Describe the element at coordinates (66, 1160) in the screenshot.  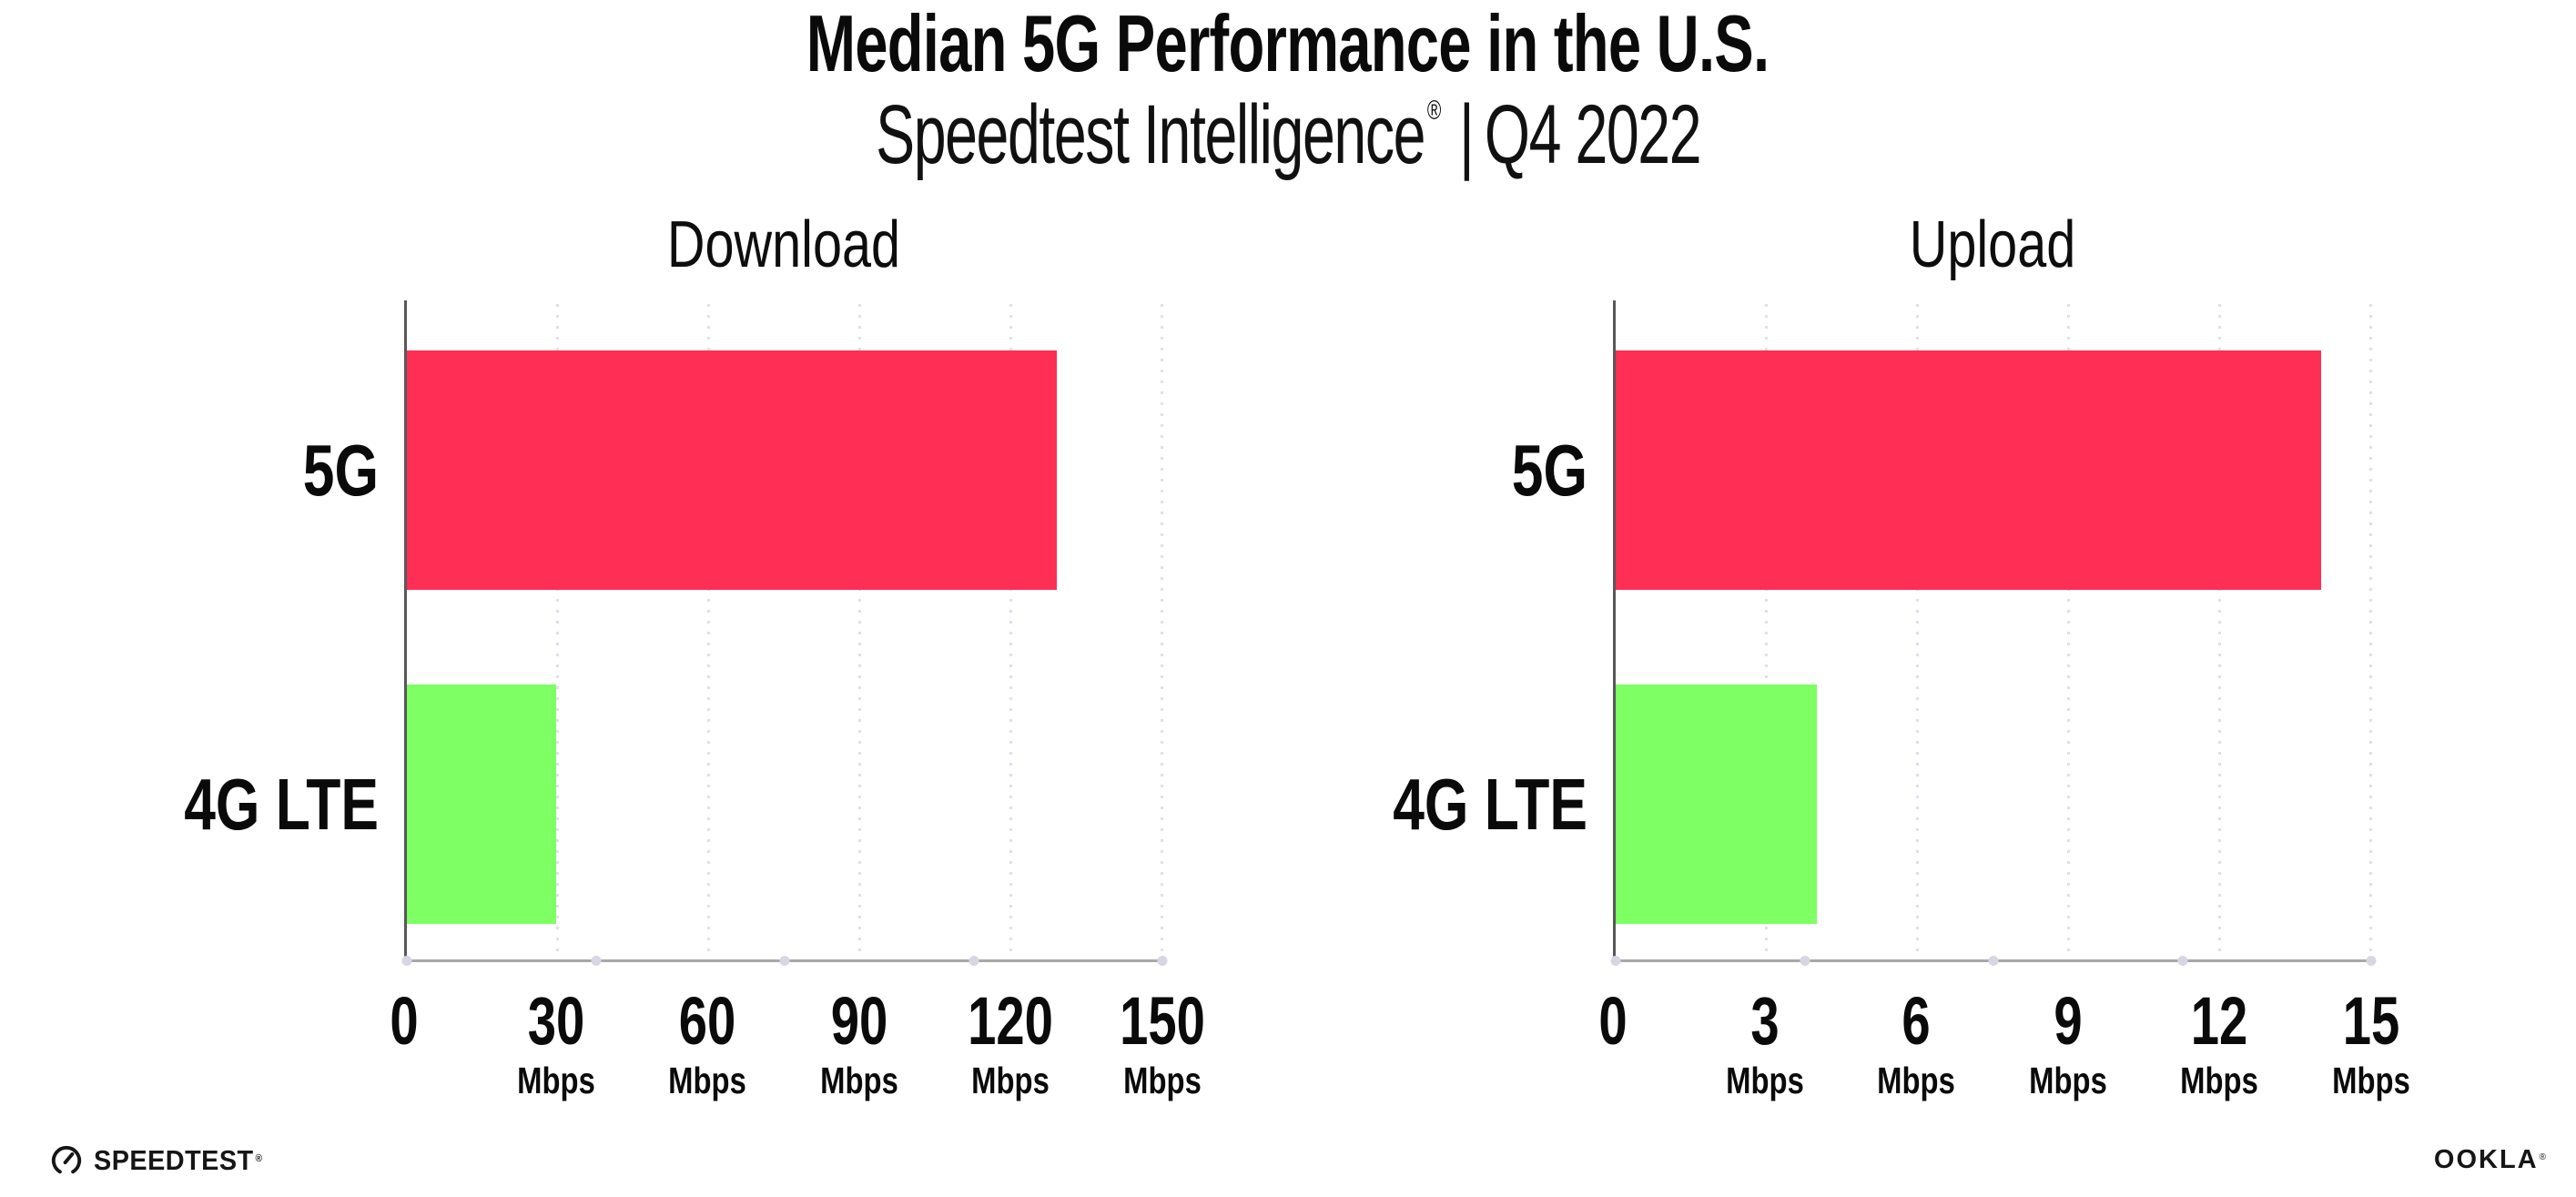
I see `speedtest-gauge-icon` at that location.